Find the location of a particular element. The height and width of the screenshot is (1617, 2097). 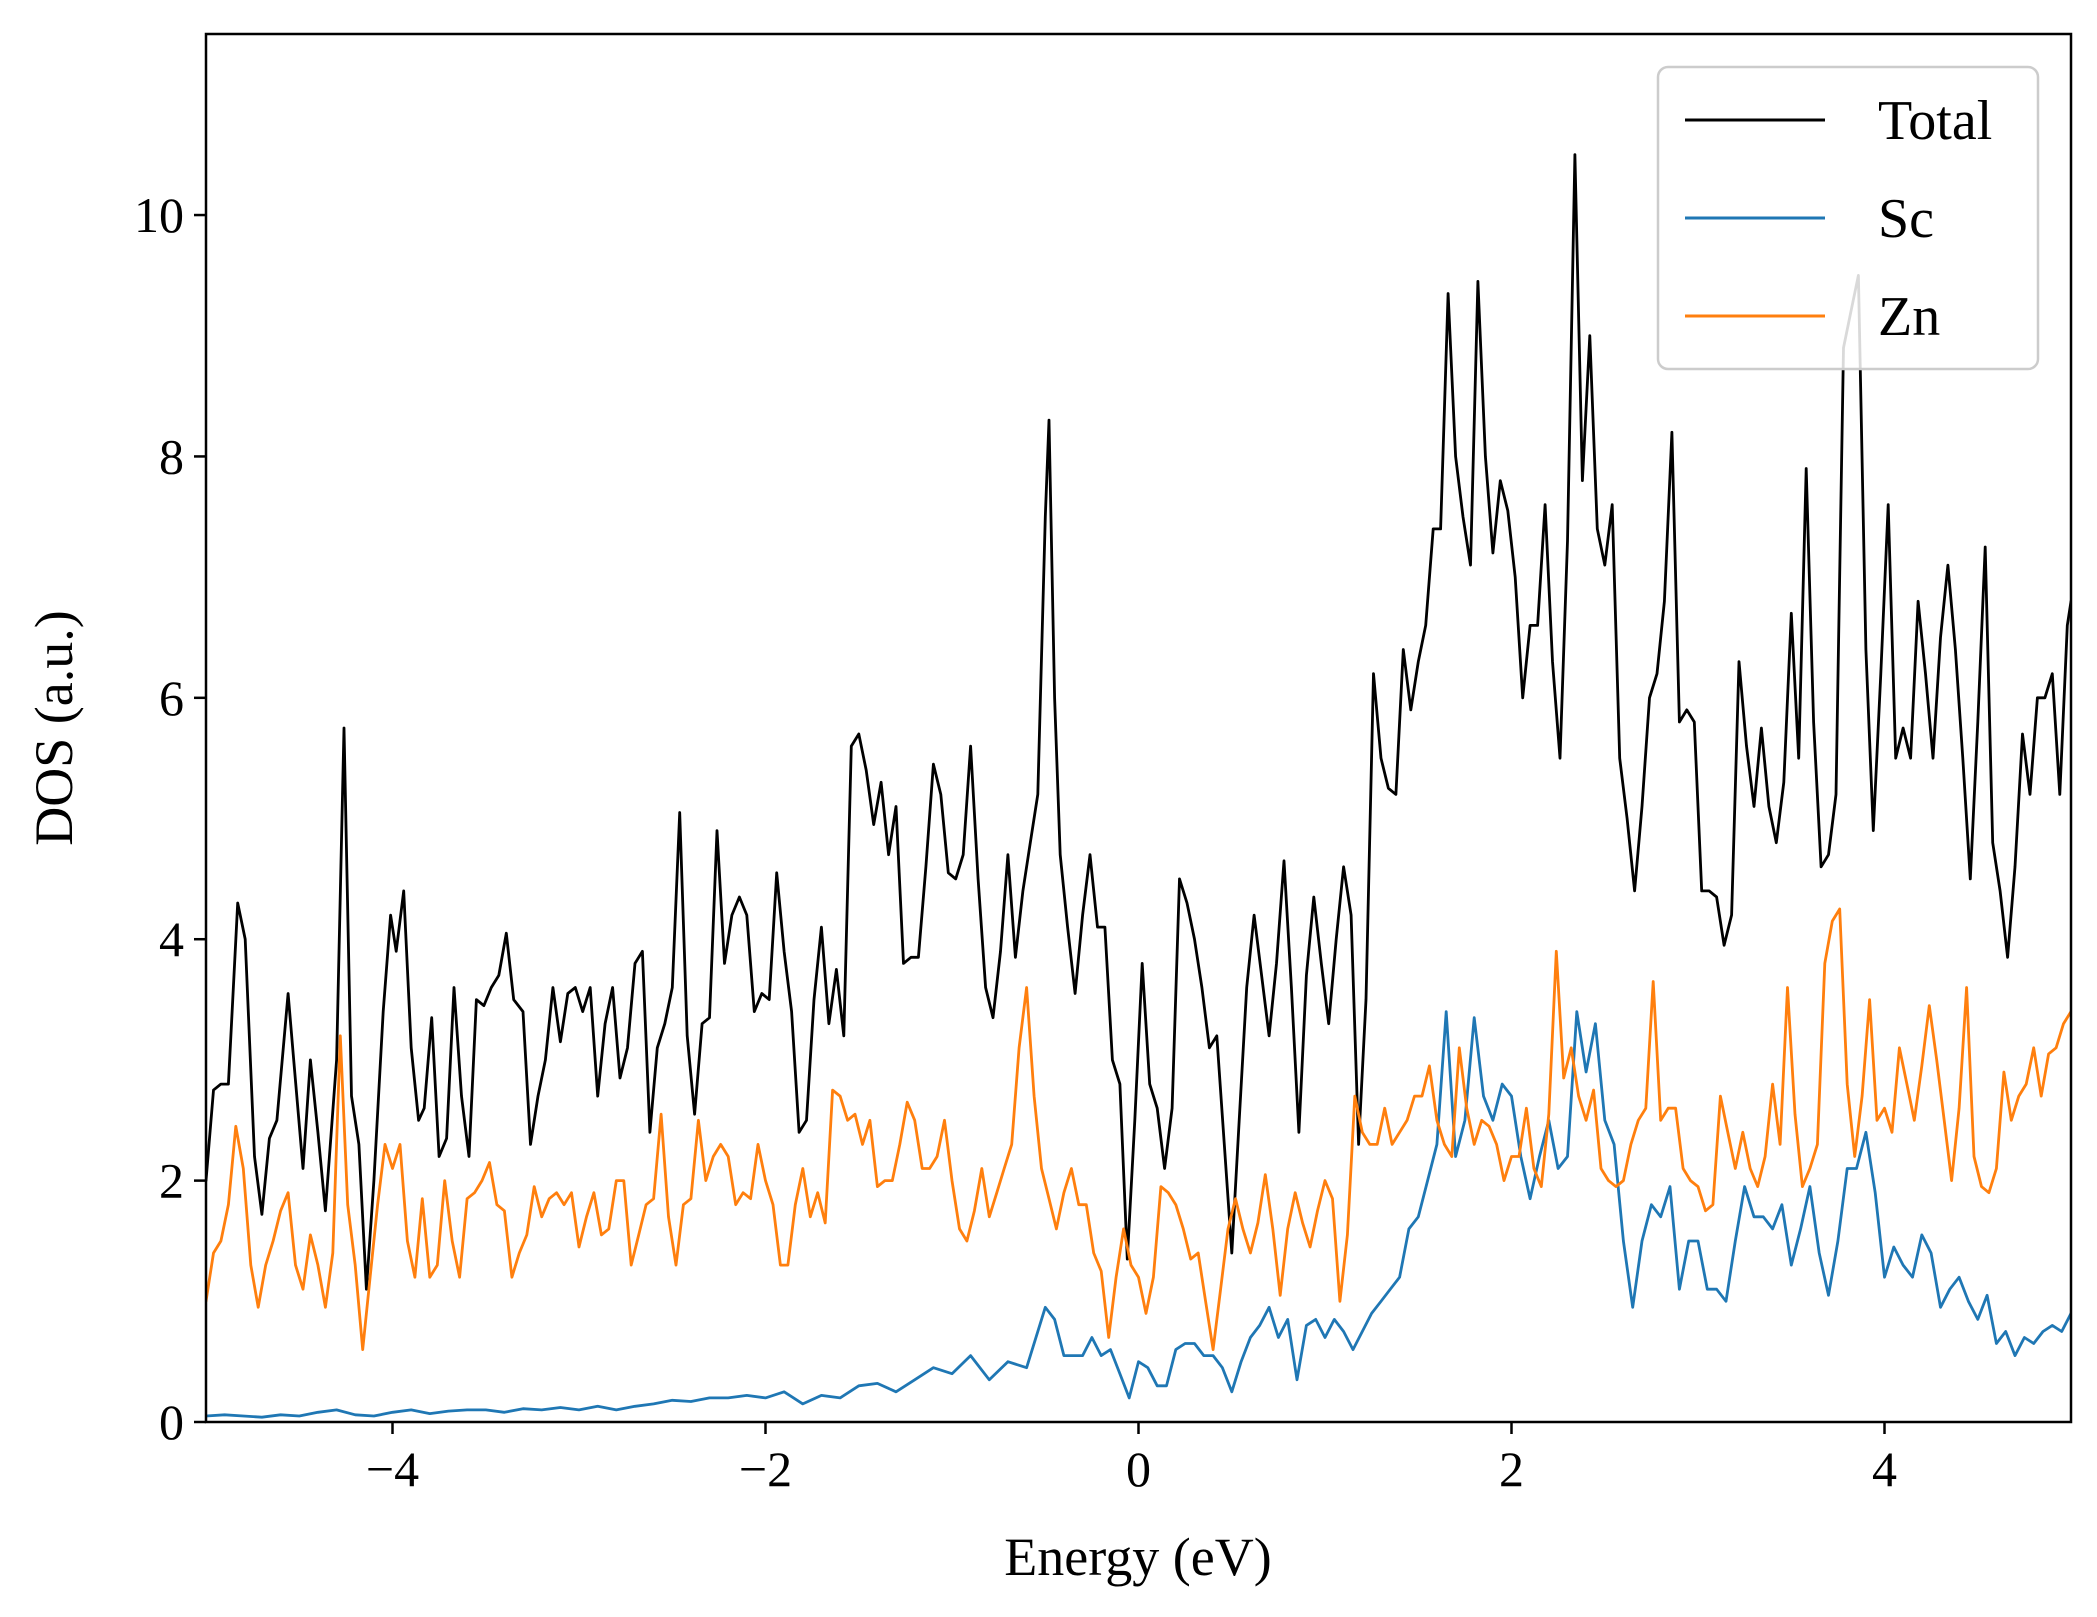

y-axis-title: DOS (a.u.) is located at coordinates (54, 727).